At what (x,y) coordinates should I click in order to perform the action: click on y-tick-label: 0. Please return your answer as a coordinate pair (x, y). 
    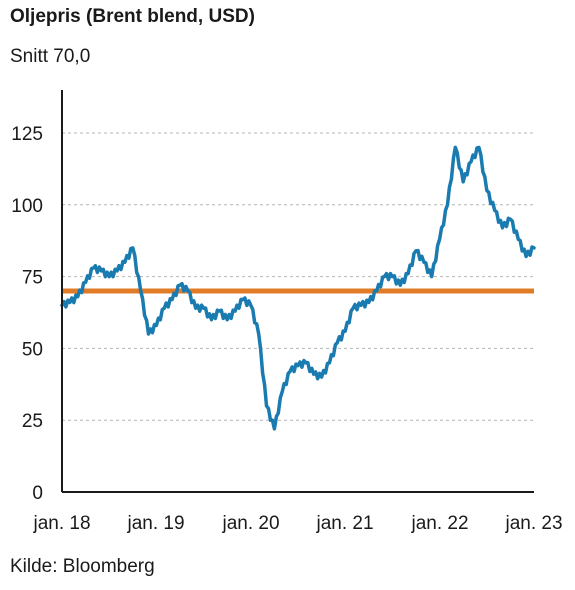
    Looking at the image, I should click on (37, 493).